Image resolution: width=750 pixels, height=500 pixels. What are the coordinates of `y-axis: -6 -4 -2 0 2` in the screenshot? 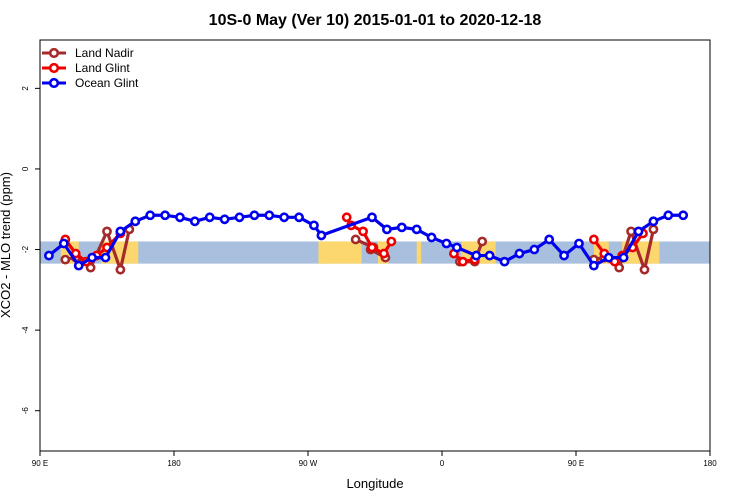 It's located at (30, 250).